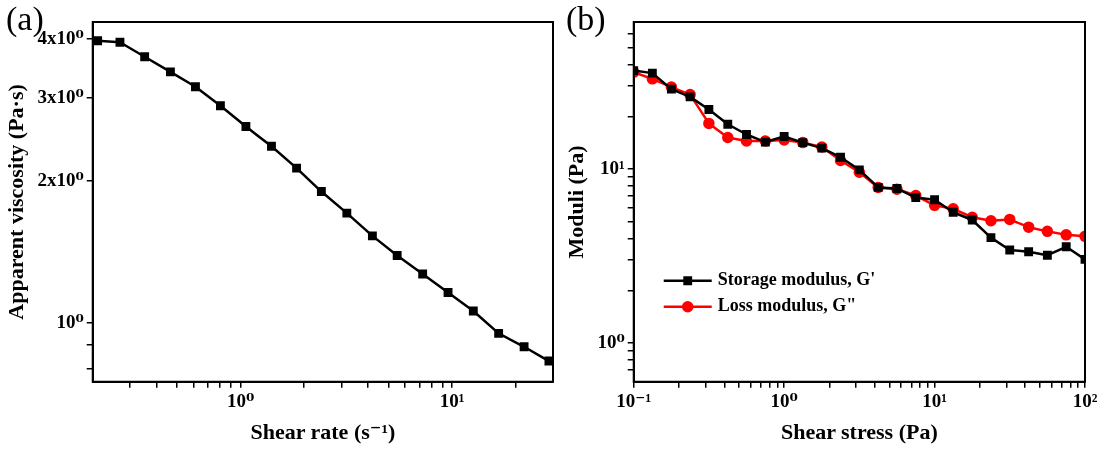 This screenshot has width=1101, height=455. Describe the element at coordinates (70, 321) in the screenshot. I see `y-tick-label: 10⁰` at that location.